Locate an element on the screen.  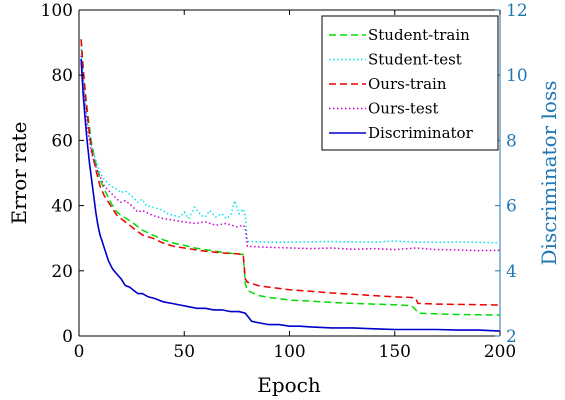
x-tick-label: 0 is located at coordinates (79, 352).